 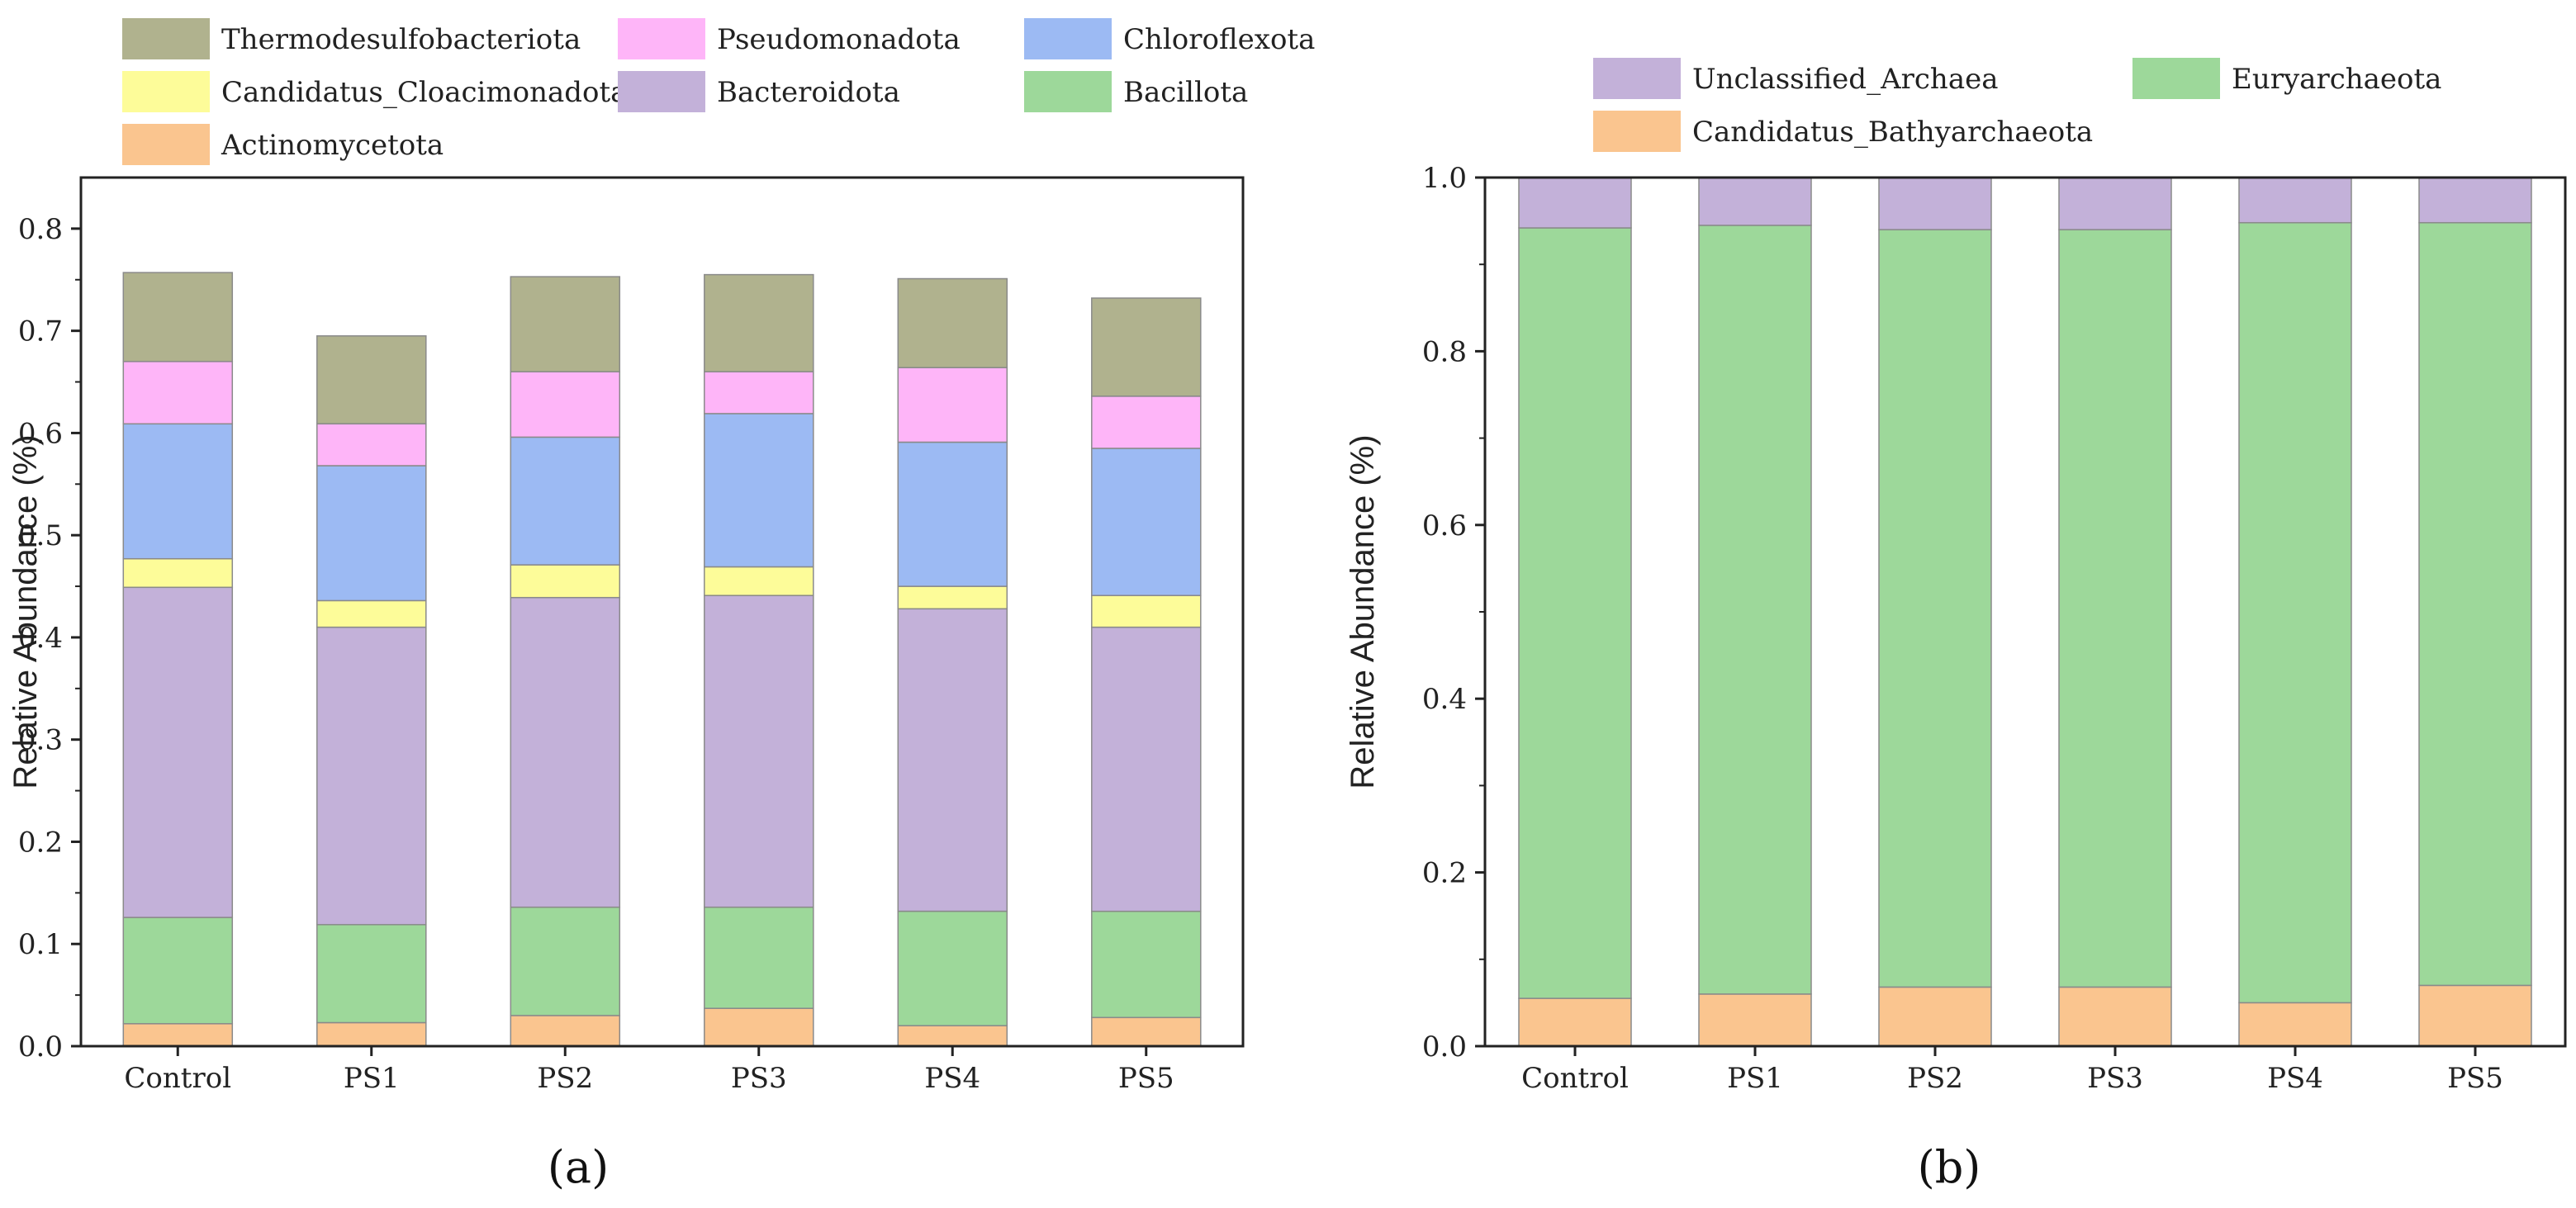 What do you see at coordinates (1755, 201) in the screenshot?
I see `bar-segment-unclassified-archaea-ps1` at bounding box center [1755, 201].